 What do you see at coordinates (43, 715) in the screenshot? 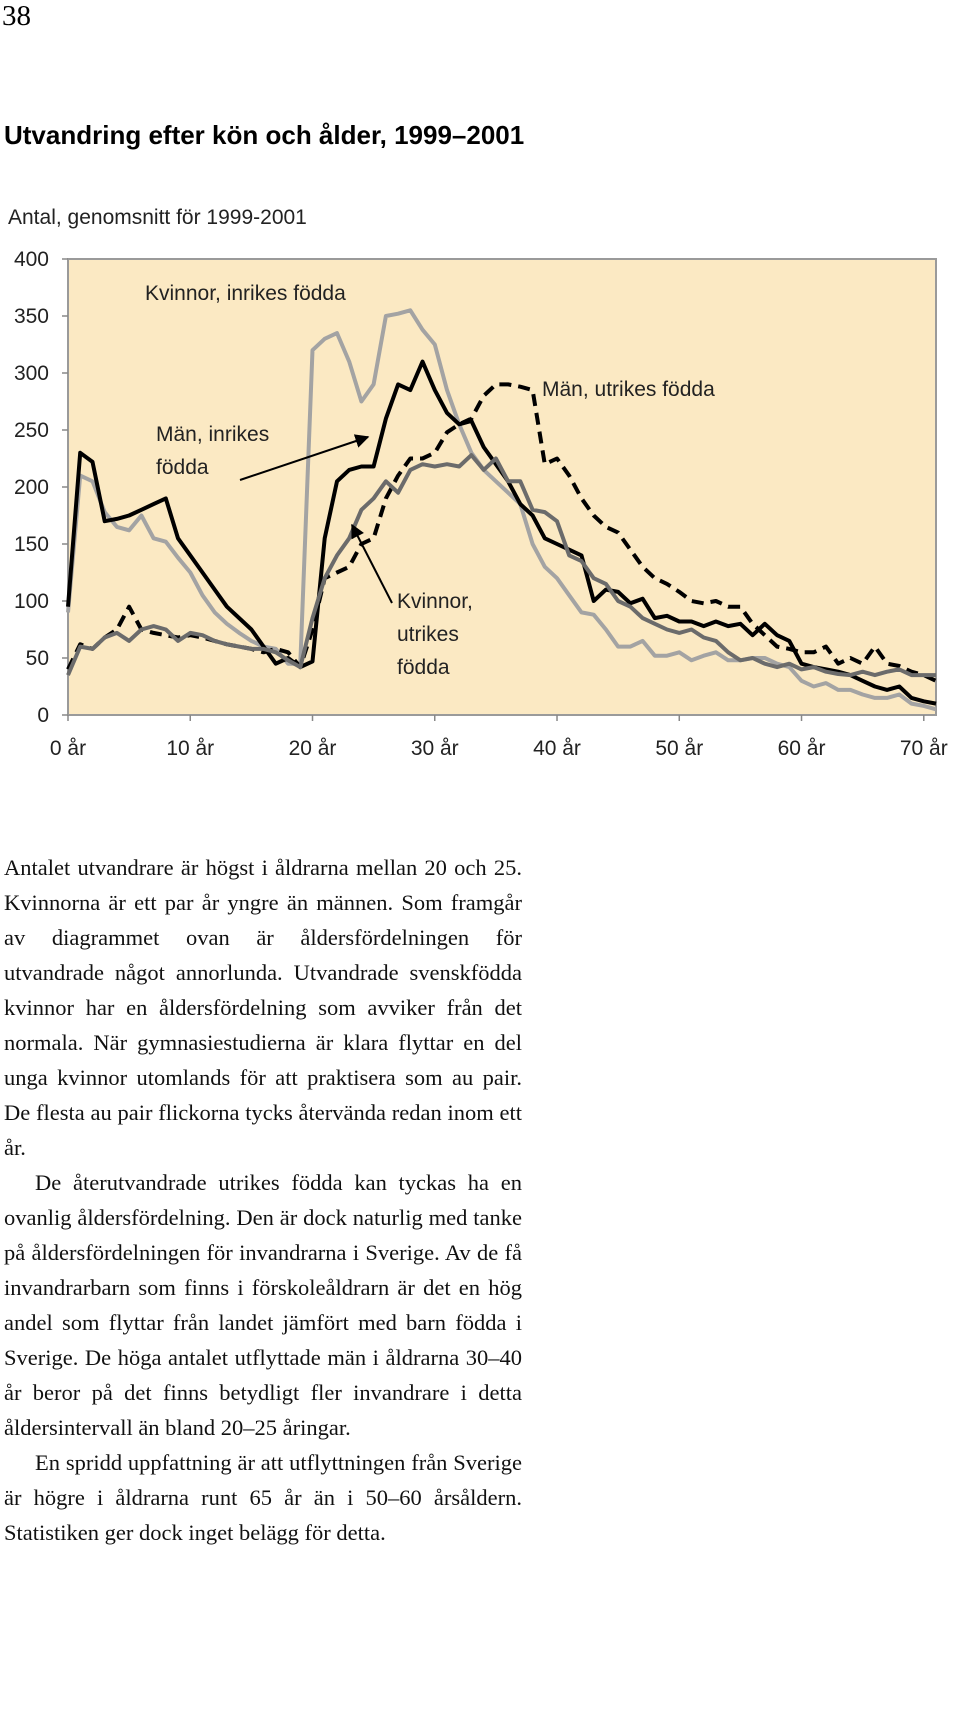
I see `y-tick-label: 0` at bounding box center [43, 715].